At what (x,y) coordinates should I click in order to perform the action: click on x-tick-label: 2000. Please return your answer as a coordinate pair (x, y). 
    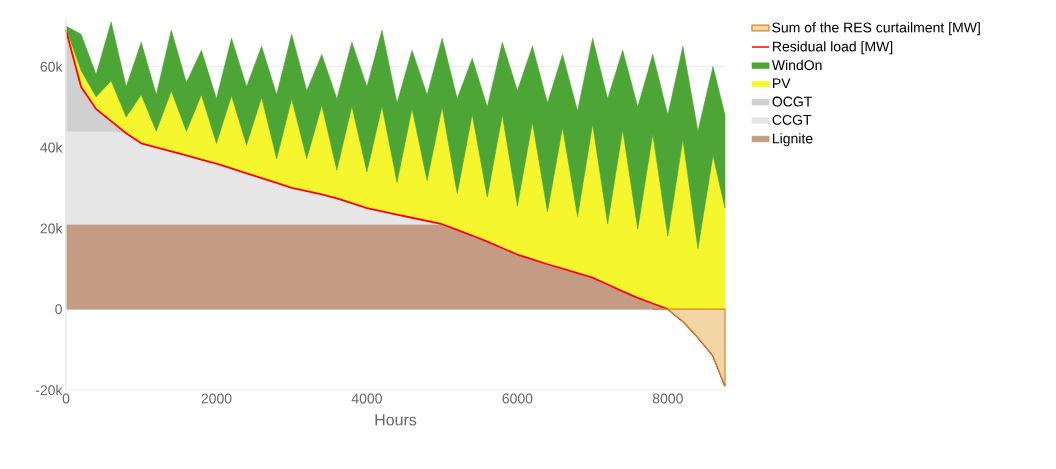
    Looking at the image, I should click on (216, 398).